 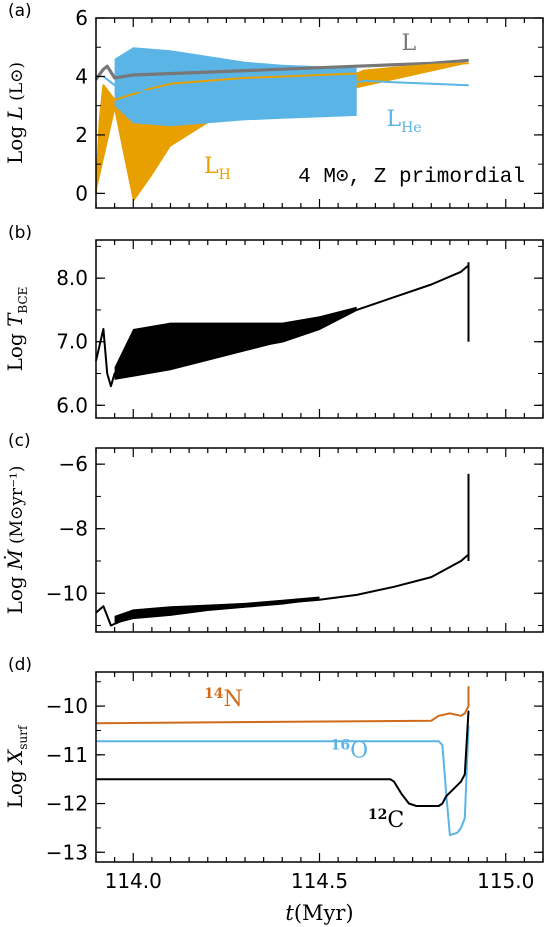 I want to click on y-axis-label-sub: surf, so click(x=23, y=737).